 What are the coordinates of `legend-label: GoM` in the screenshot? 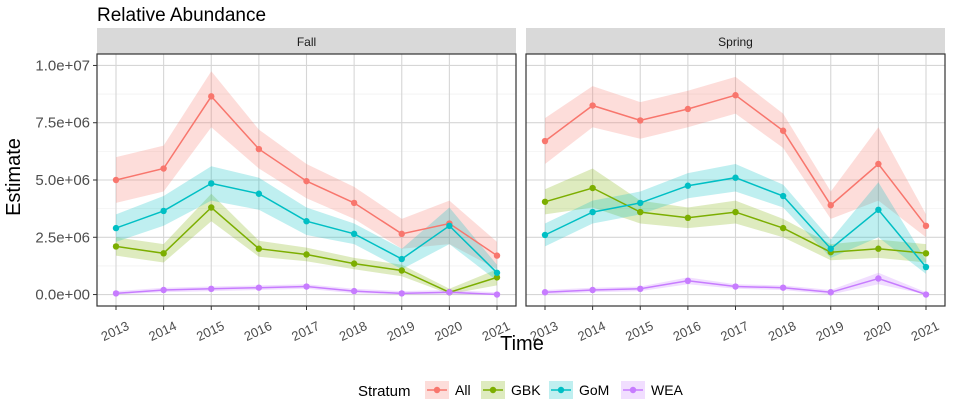 It's located at (594, 390).